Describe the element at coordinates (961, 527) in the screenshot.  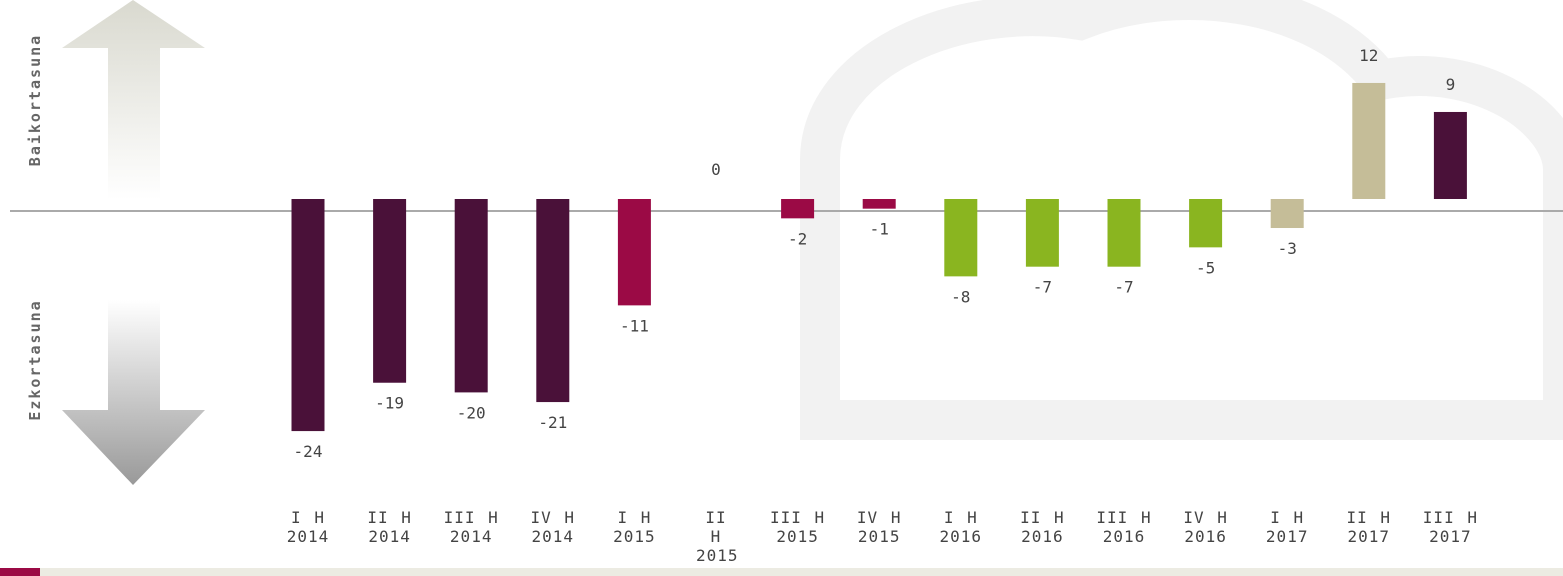
I see `x-tick-label: I H 2016` at that location.